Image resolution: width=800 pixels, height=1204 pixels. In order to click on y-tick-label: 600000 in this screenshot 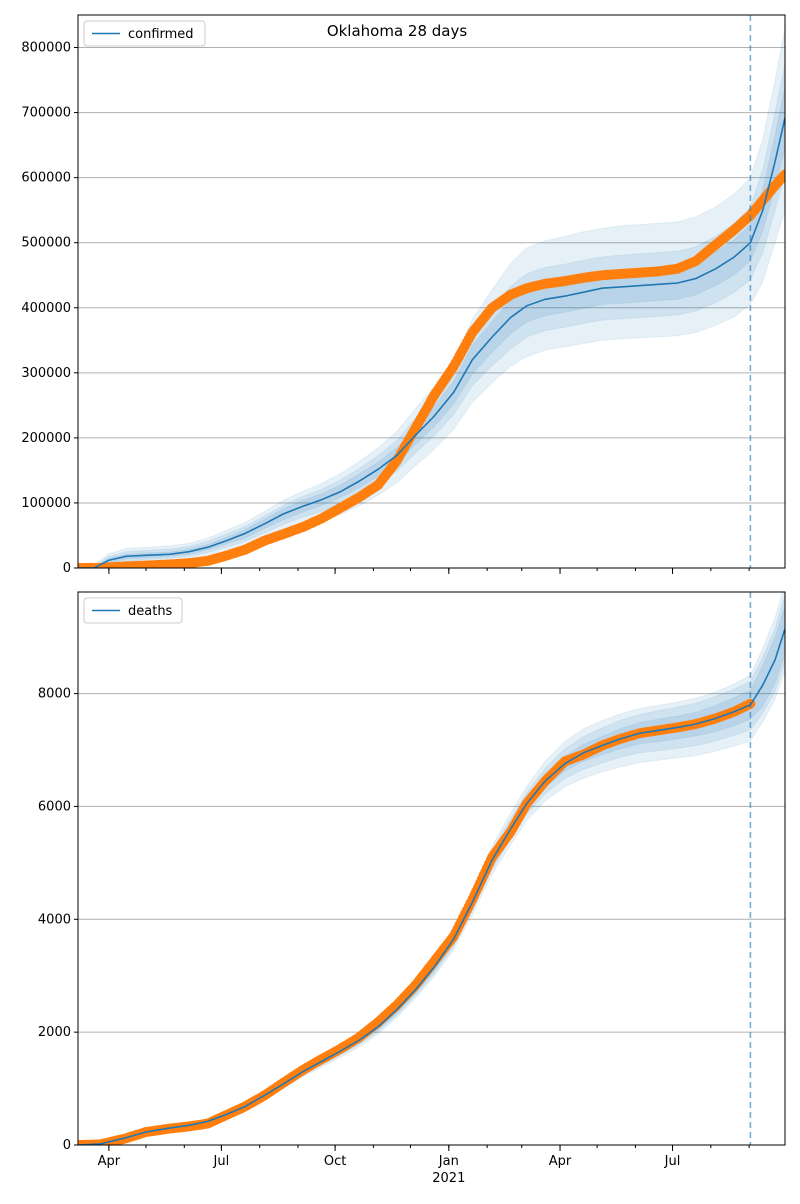, I will do `click(46, 178)`.